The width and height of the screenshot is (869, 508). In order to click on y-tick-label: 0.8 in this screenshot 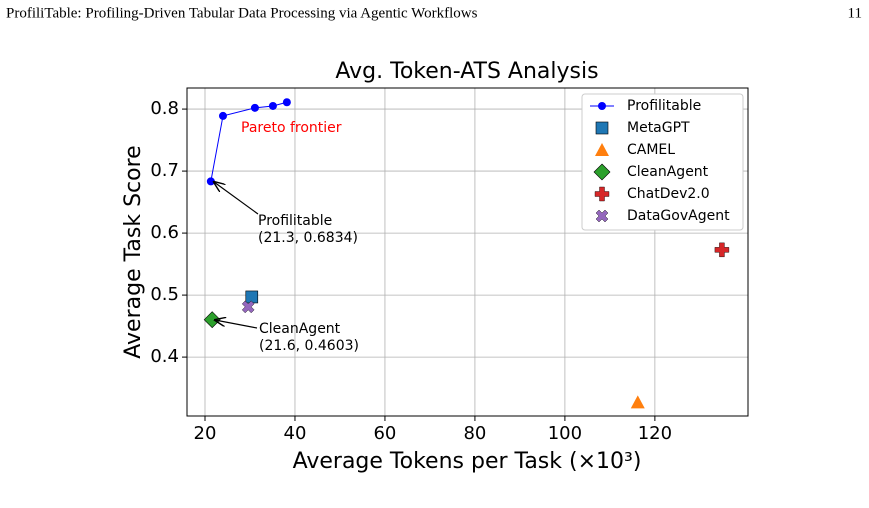, I will do `click(164, 108)`.